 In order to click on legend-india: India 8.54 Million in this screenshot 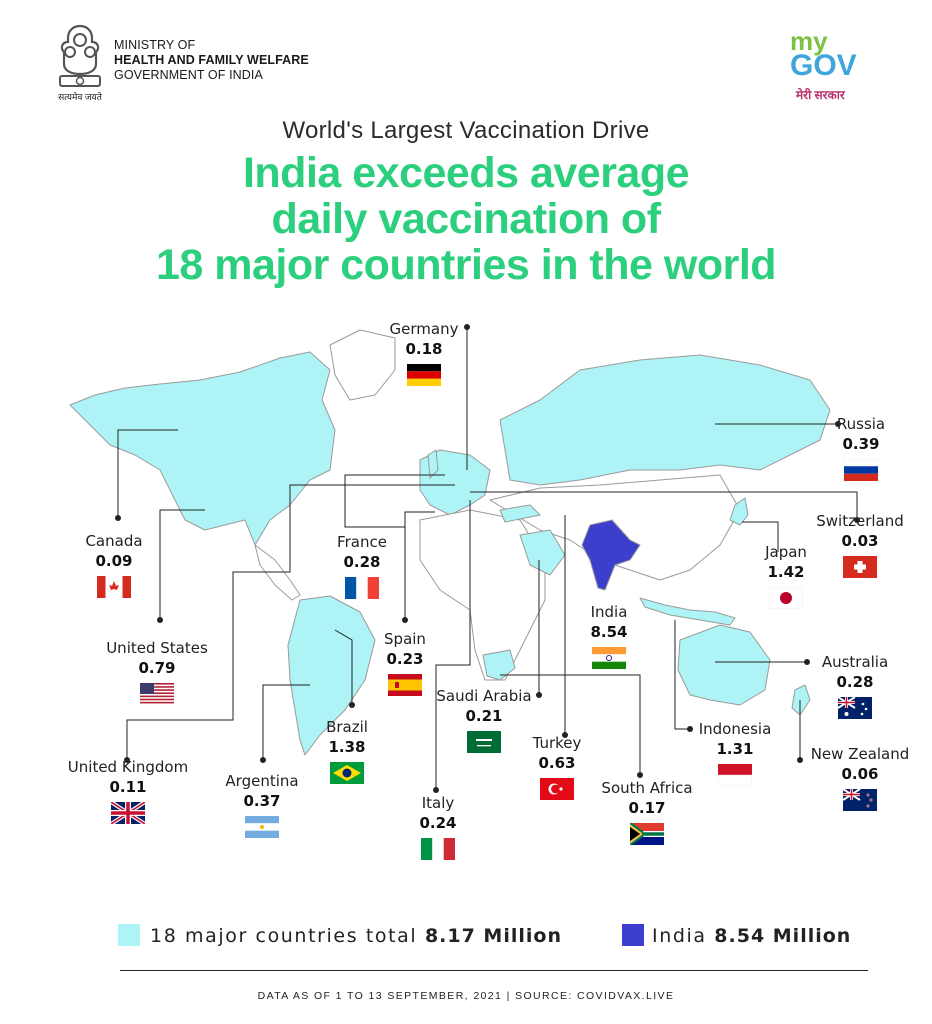, I will do `click(751, 936)`.